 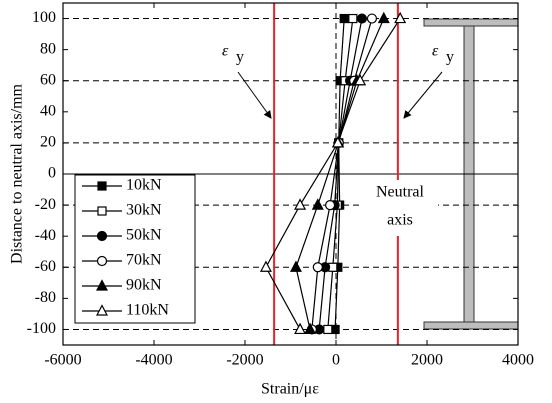 I want to click on annotation-bg, so click(x=400, y=208).